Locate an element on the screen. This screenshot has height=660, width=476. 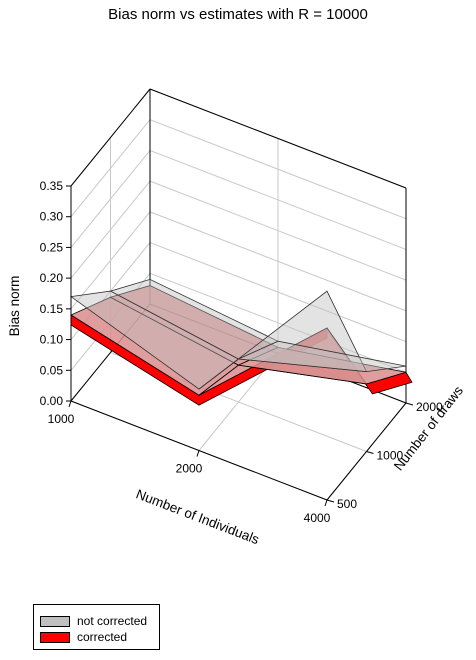
legend-label-corrected: corrected is located at coordinates (102, 637).